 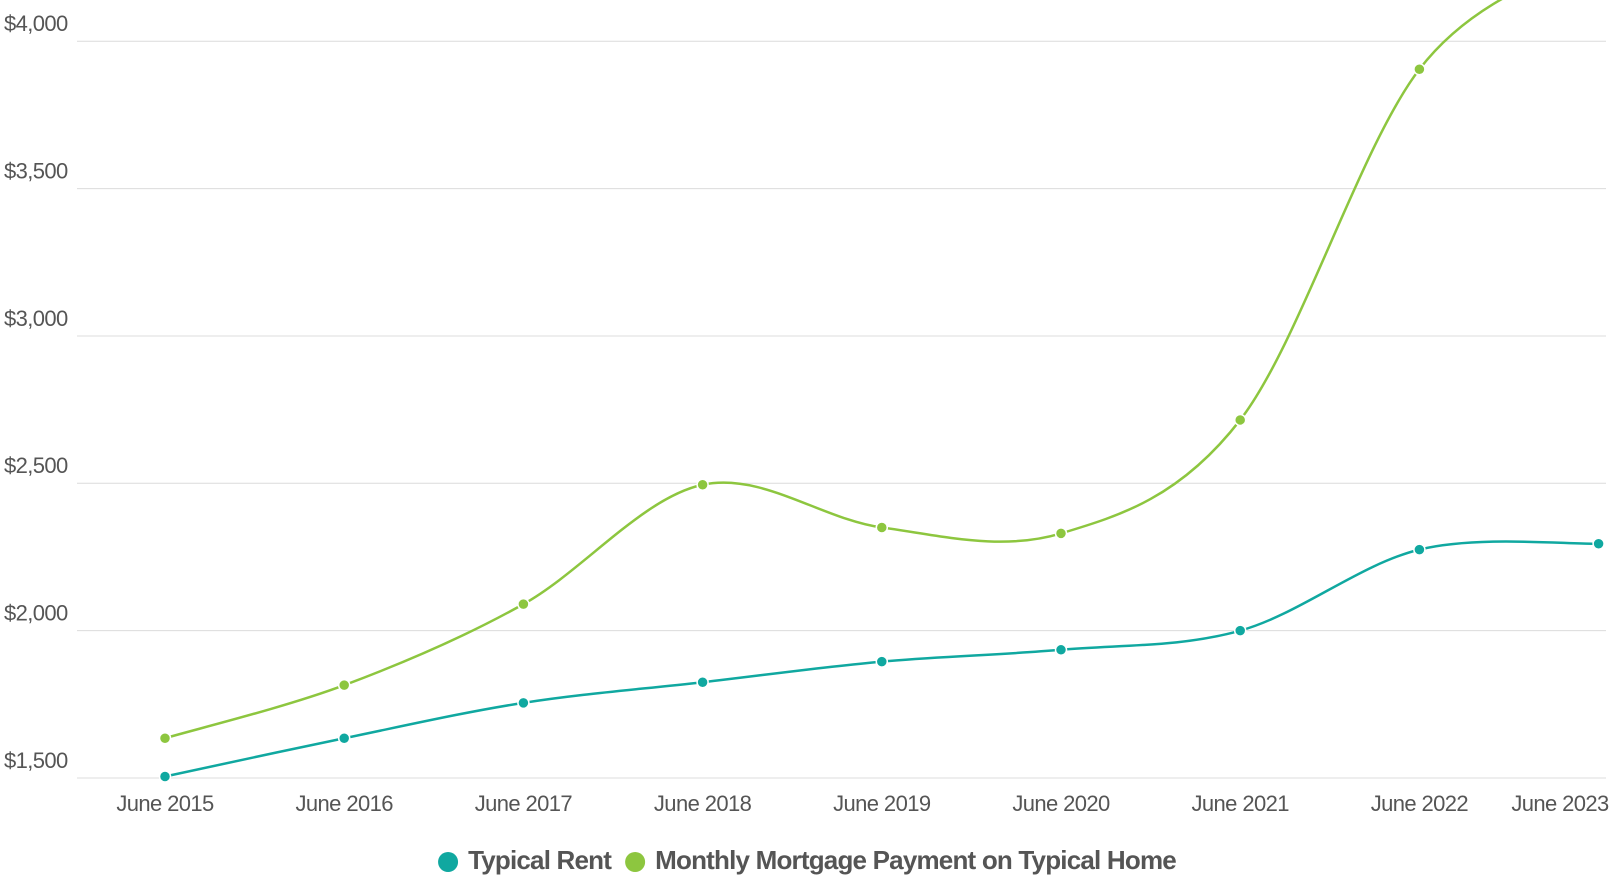 I want to click on y-tick-label: $1,500, so click(x=36, y=760).